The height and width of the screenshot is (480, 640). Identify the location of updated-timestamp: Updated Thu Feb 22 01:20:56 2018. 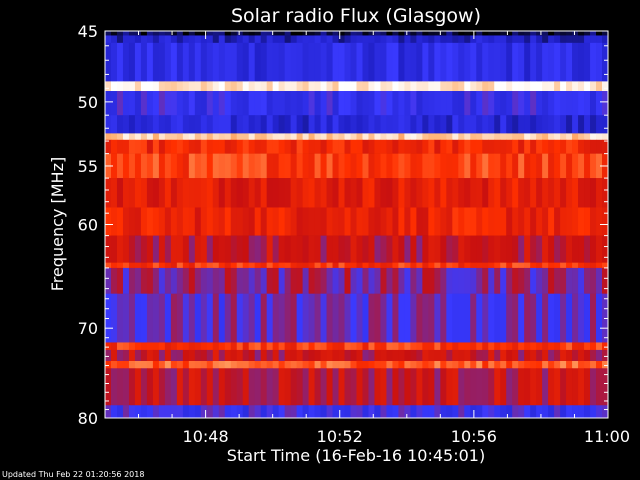
(73, 474).